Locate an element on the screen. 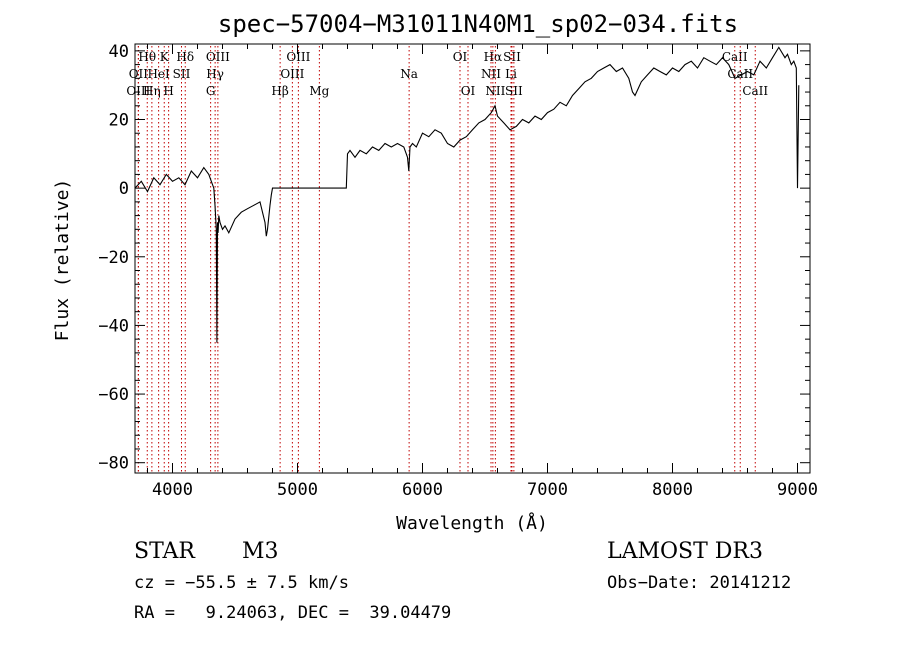  spectral-line-label: G is located at coordinates (211, 91).